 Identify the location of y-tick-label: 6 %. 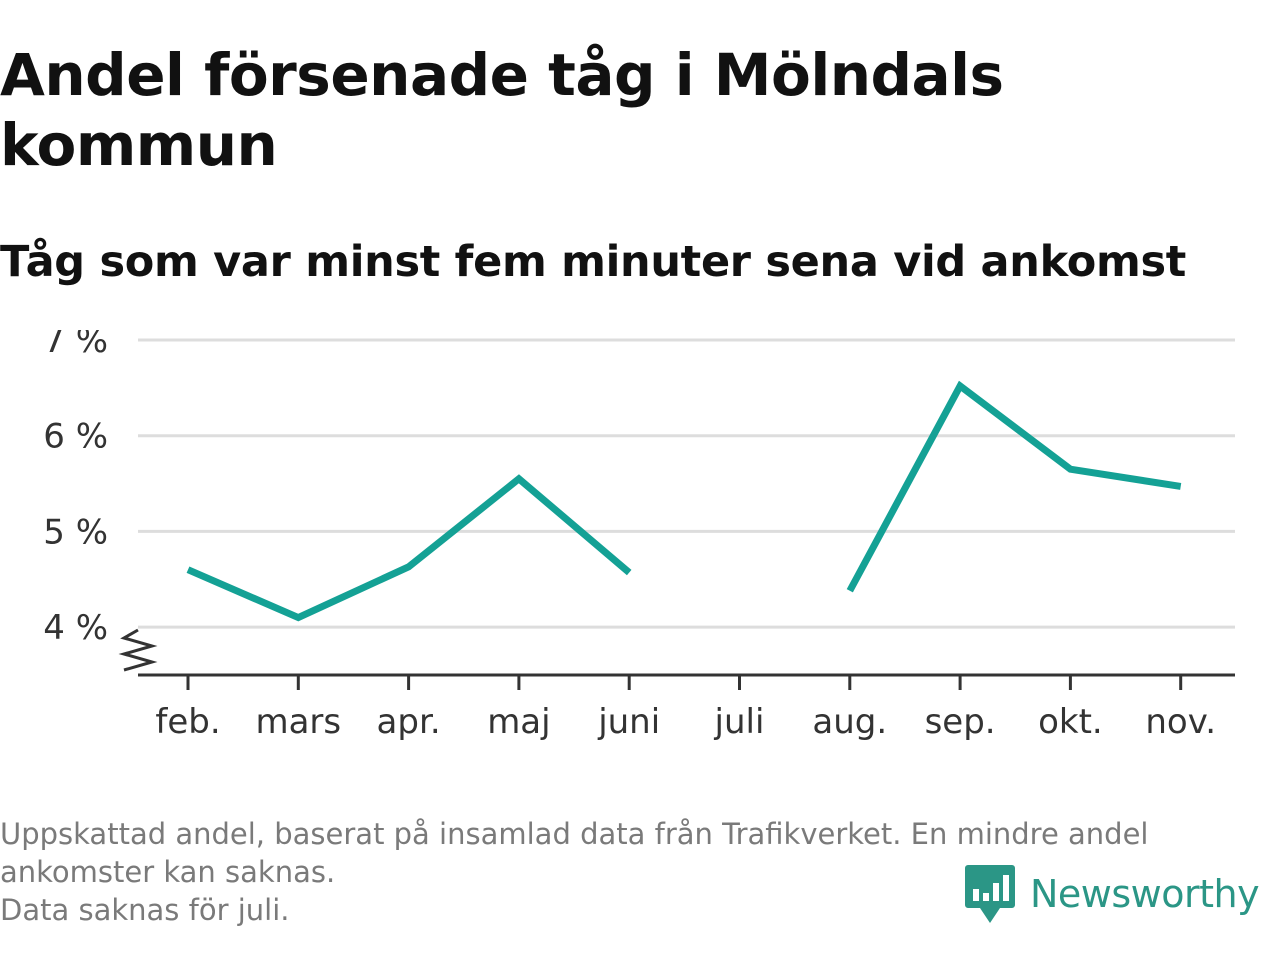
(75, 437).